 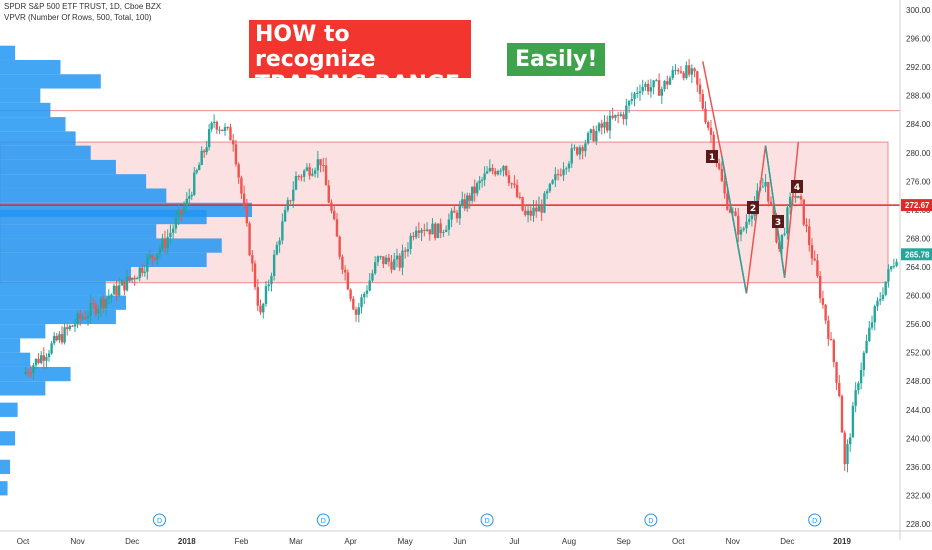 What do you see at coordinates (187, 541) in the screenshot?
I see `x-tick-label: 2018` at bounding box center [187, 541].